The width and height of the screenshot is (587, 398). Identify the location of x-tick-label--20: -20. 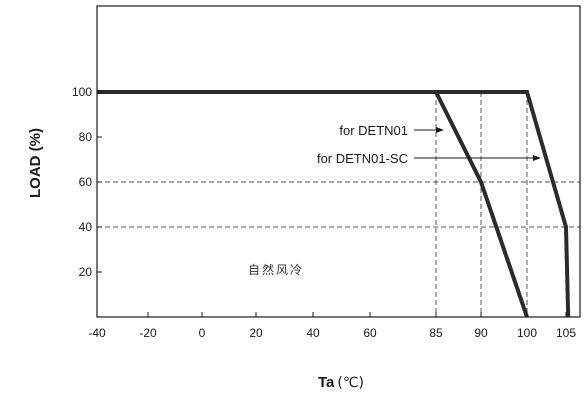
(148, 333).